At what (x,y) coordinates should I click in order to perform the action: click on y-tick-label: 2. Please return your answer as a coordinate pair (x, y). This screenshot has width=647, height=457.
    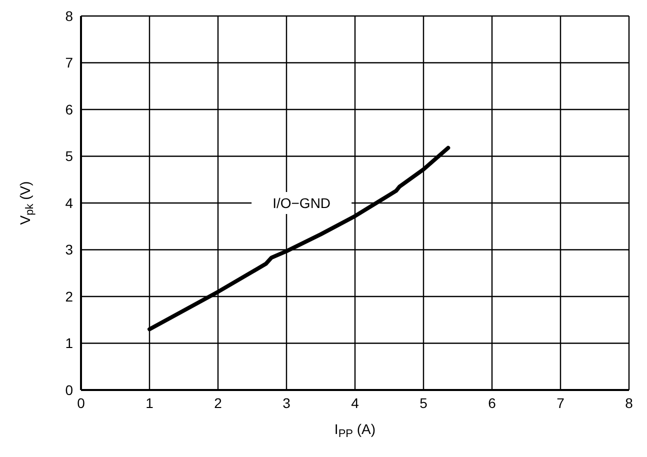
    Looking at the image, I should click on (69, 296).